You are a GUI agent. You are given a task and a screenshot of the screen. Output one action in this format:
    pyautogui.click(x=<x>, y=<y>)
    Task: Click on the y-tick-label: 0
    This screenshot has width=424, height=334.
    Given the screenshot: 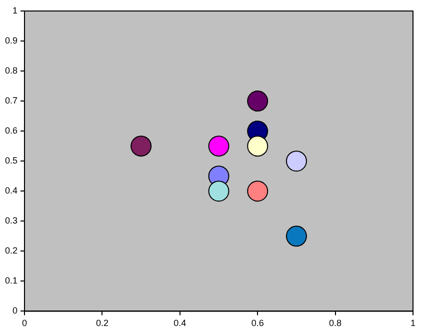 What is the action you would take?
    pyautogui.click(x=15, y=311)
    